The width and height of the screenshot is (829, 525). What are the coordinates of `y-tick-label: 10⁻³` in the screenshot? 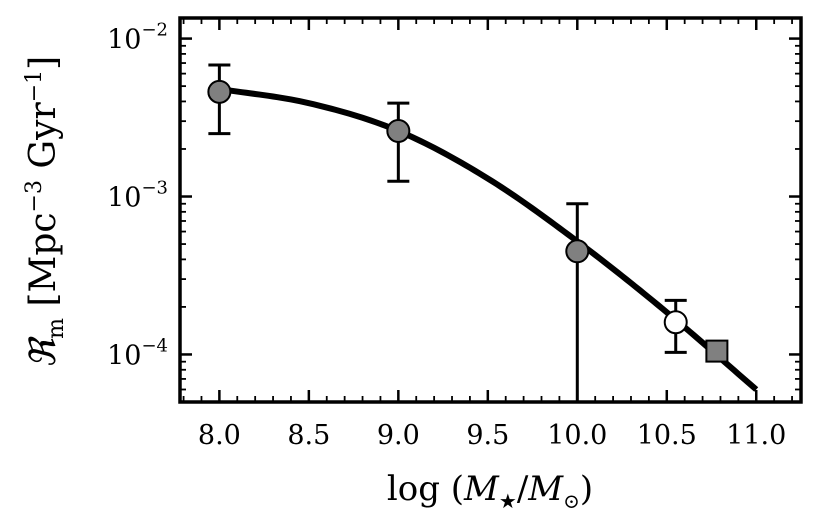 It's located at (137, 196).